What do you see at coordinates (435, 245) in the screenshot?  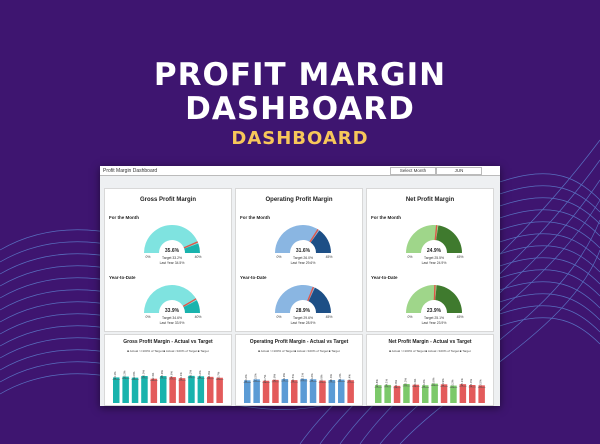 I see `month-gauge: 24.9% 0% 45% Target 25.5%Last Year 24.9%` at bounding box center [435, 245].